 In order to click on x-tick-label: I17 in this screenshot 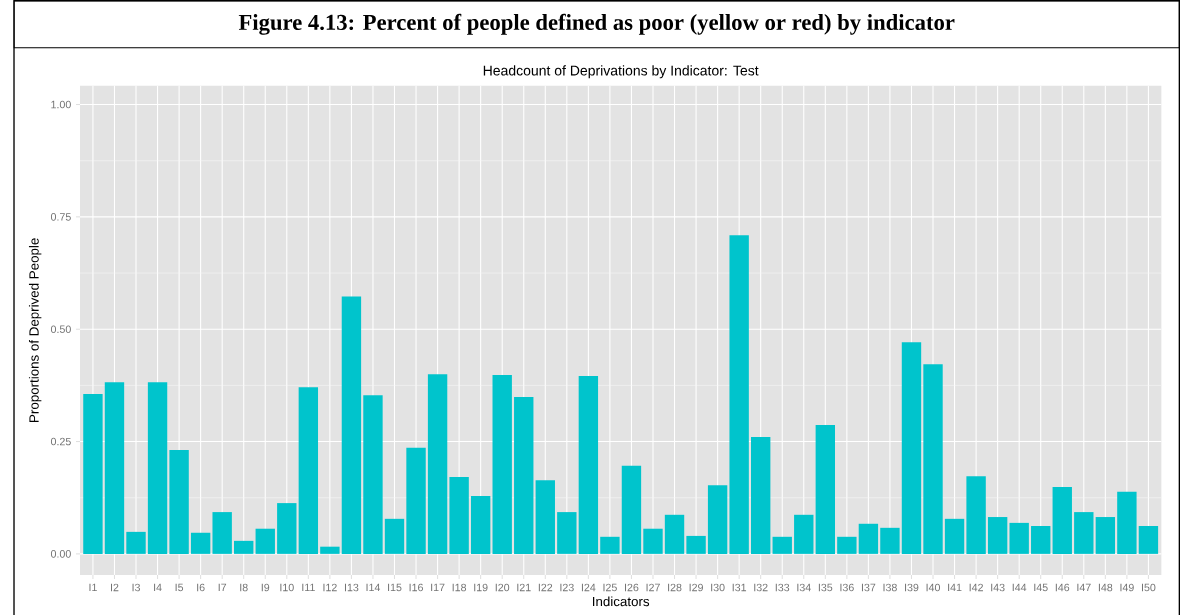, I will do `click(438, 587)`.